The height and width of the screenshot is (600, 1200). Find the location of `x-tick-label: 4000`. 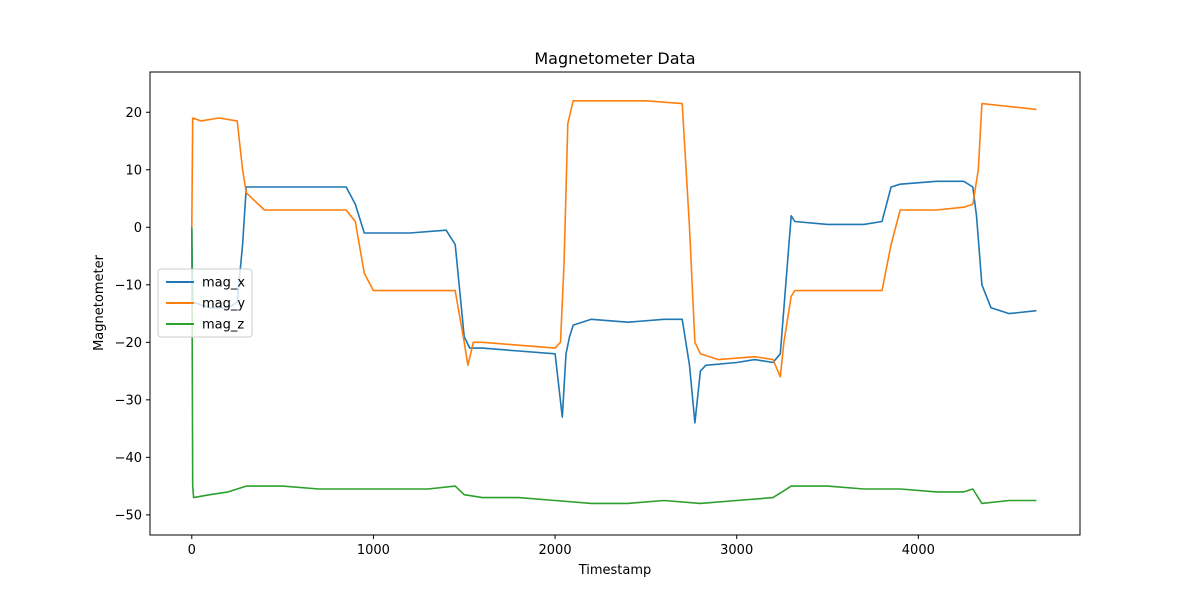

x-tick-label: 4000 is located at coordinates (918, 550).